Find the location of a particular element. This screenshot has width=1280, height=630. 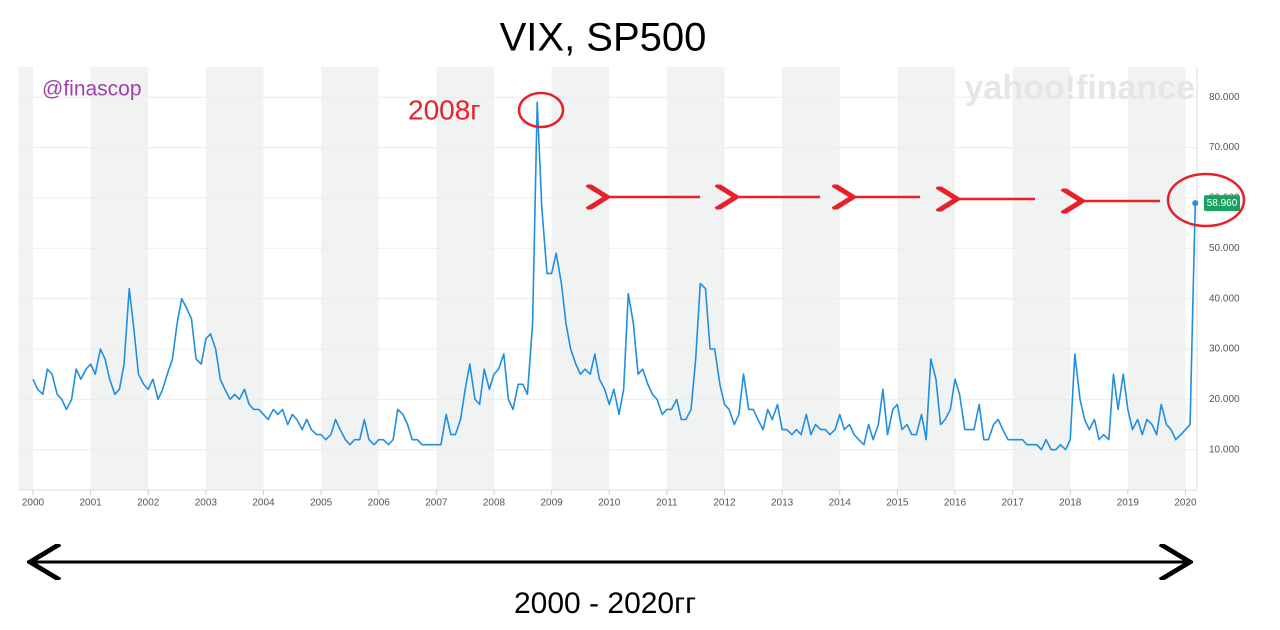

x-tick-label: 2010 is located at coordinates (609, 503).